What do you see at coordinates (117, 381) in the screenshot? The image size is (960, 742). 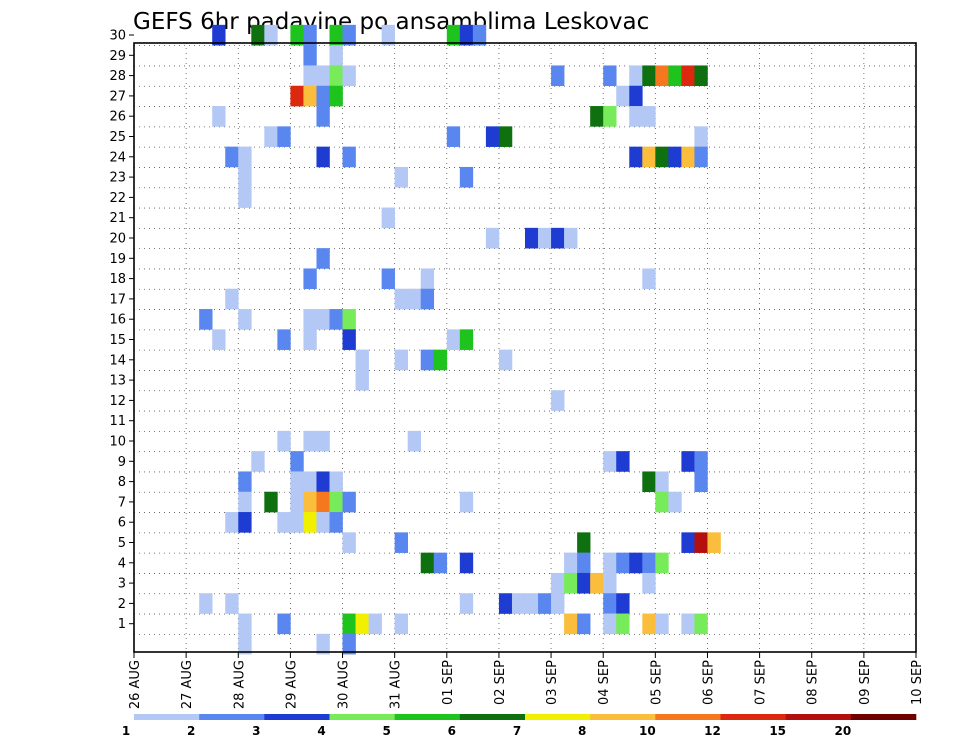 I see `y-tick-label: 13` at bounding box center [117, 381].